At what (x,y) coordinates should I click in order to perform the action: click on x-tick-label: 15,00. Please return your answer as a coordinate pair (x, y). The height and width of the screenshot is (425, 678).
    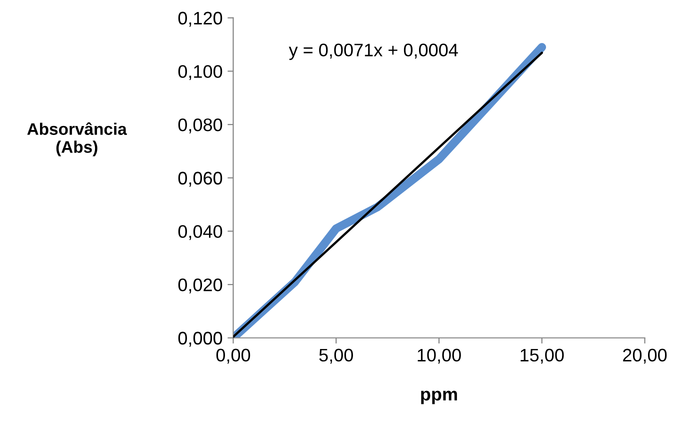
    Looking at the image, I should click on (542, 356).